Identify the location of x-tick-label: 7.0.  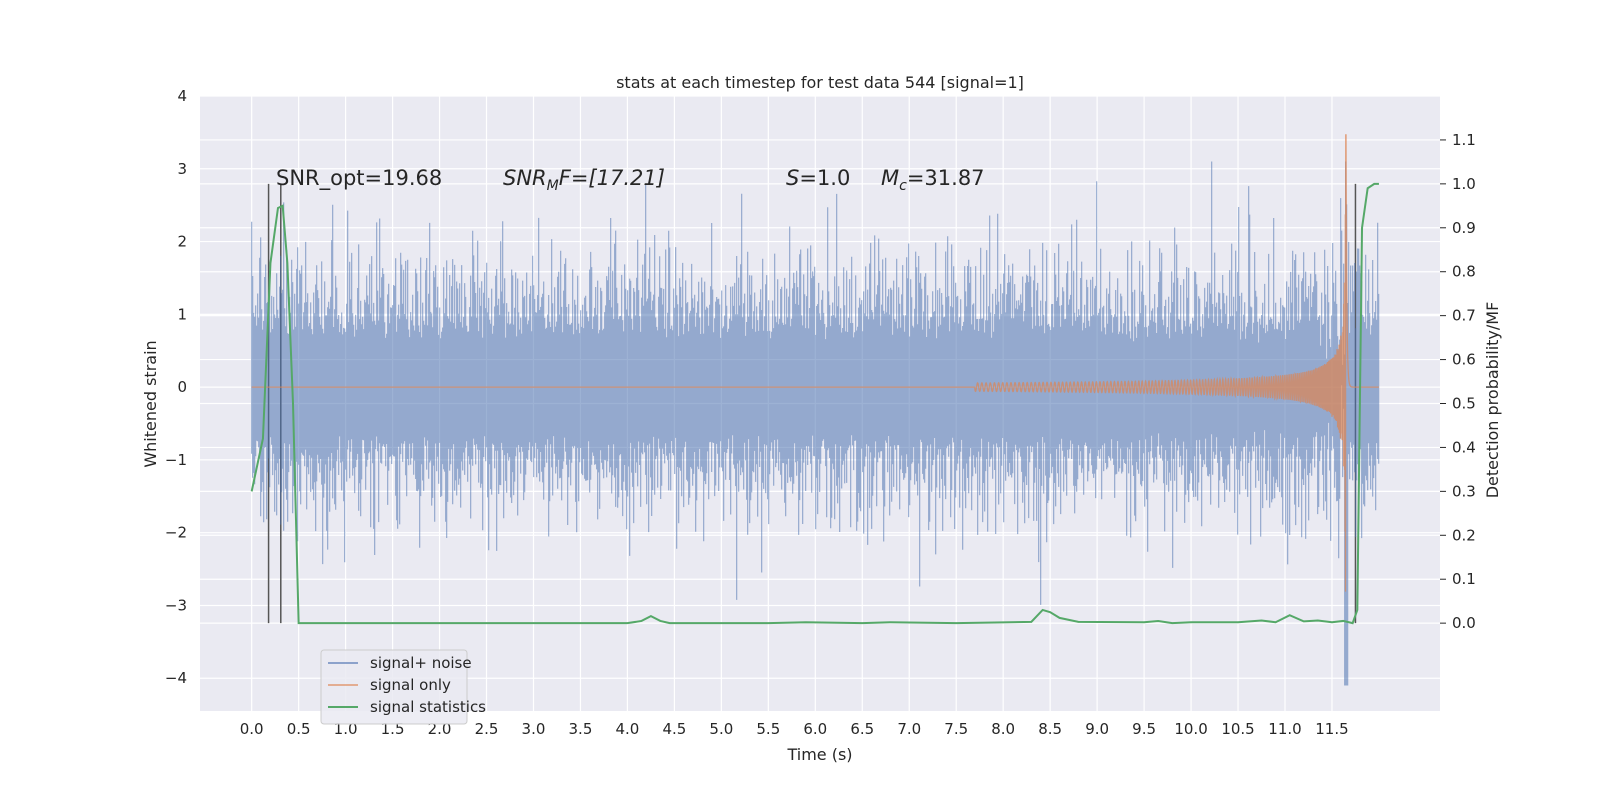
(909, 729).